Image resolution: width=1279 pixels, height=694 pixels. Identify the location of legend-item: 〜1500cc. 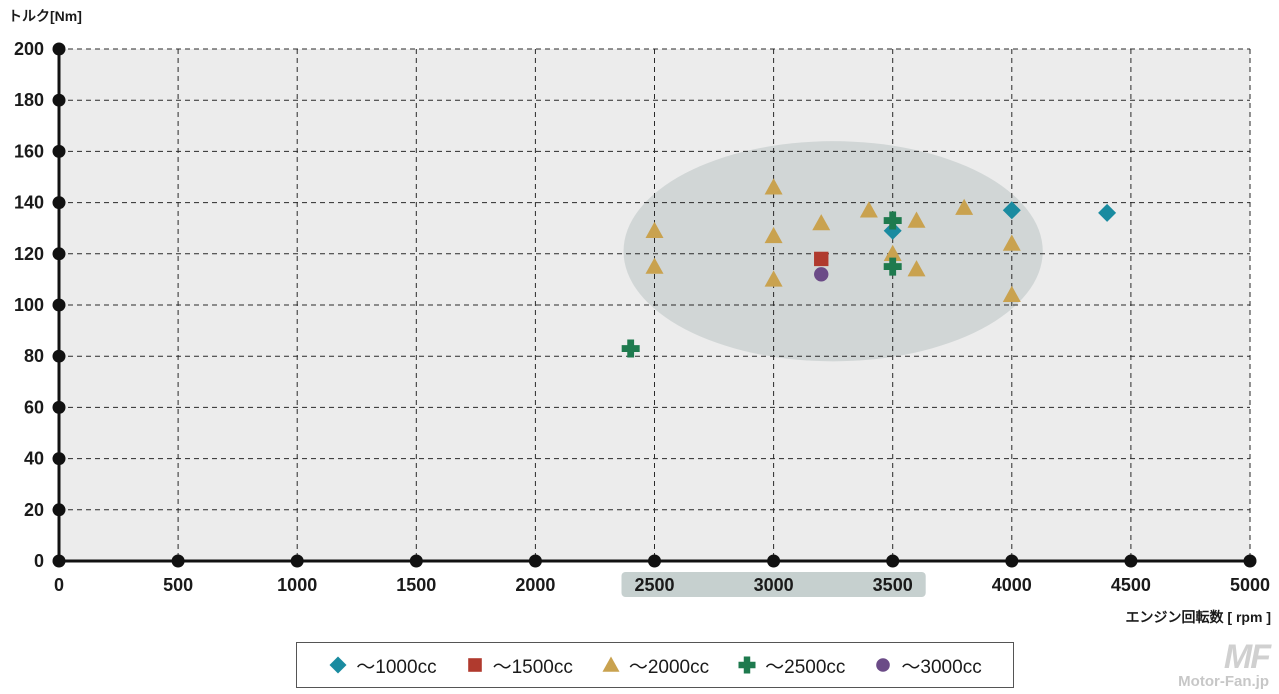
(519, 665).